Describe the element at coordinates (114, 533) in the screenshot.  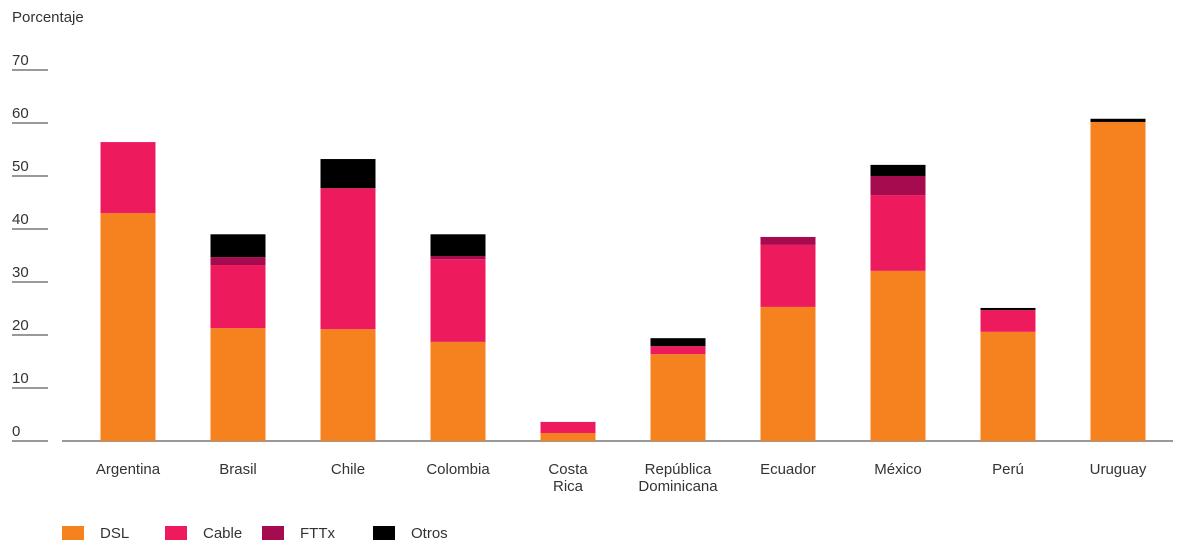
I see `legend-label: DSL` at that location.